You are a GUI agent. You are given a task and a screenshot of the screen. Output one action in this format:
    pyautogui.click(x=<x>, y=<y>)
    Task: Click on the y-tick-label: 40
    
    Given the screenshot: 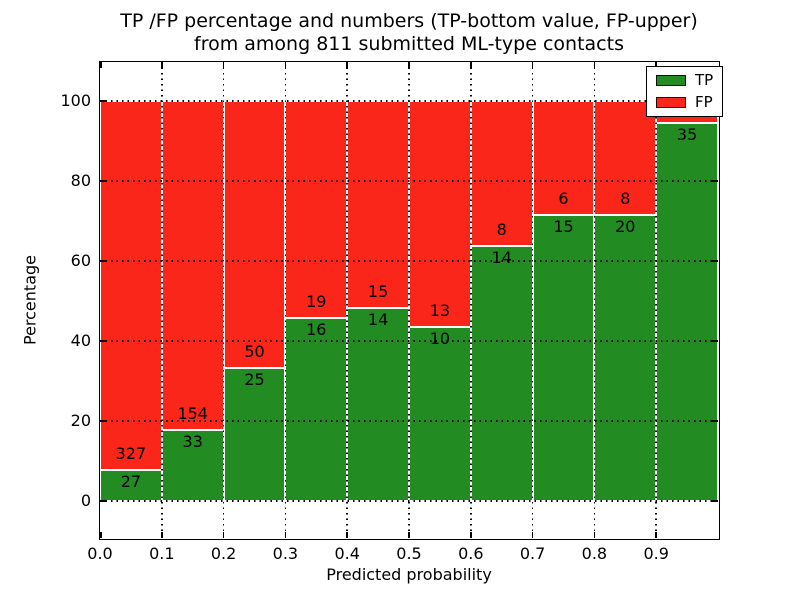 What is the action you would take?
    pyautogui.click(x=80, y=340)
    